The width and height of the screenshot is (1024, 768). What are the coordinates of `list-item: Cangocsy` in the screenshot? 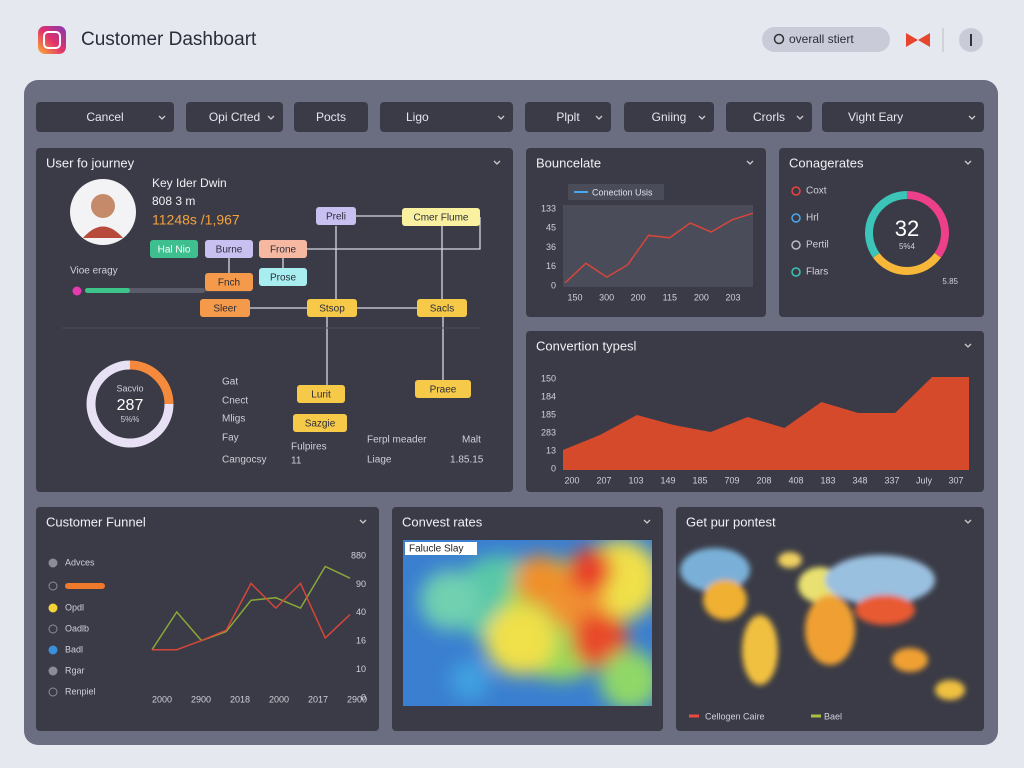 It's located at (244, 460).